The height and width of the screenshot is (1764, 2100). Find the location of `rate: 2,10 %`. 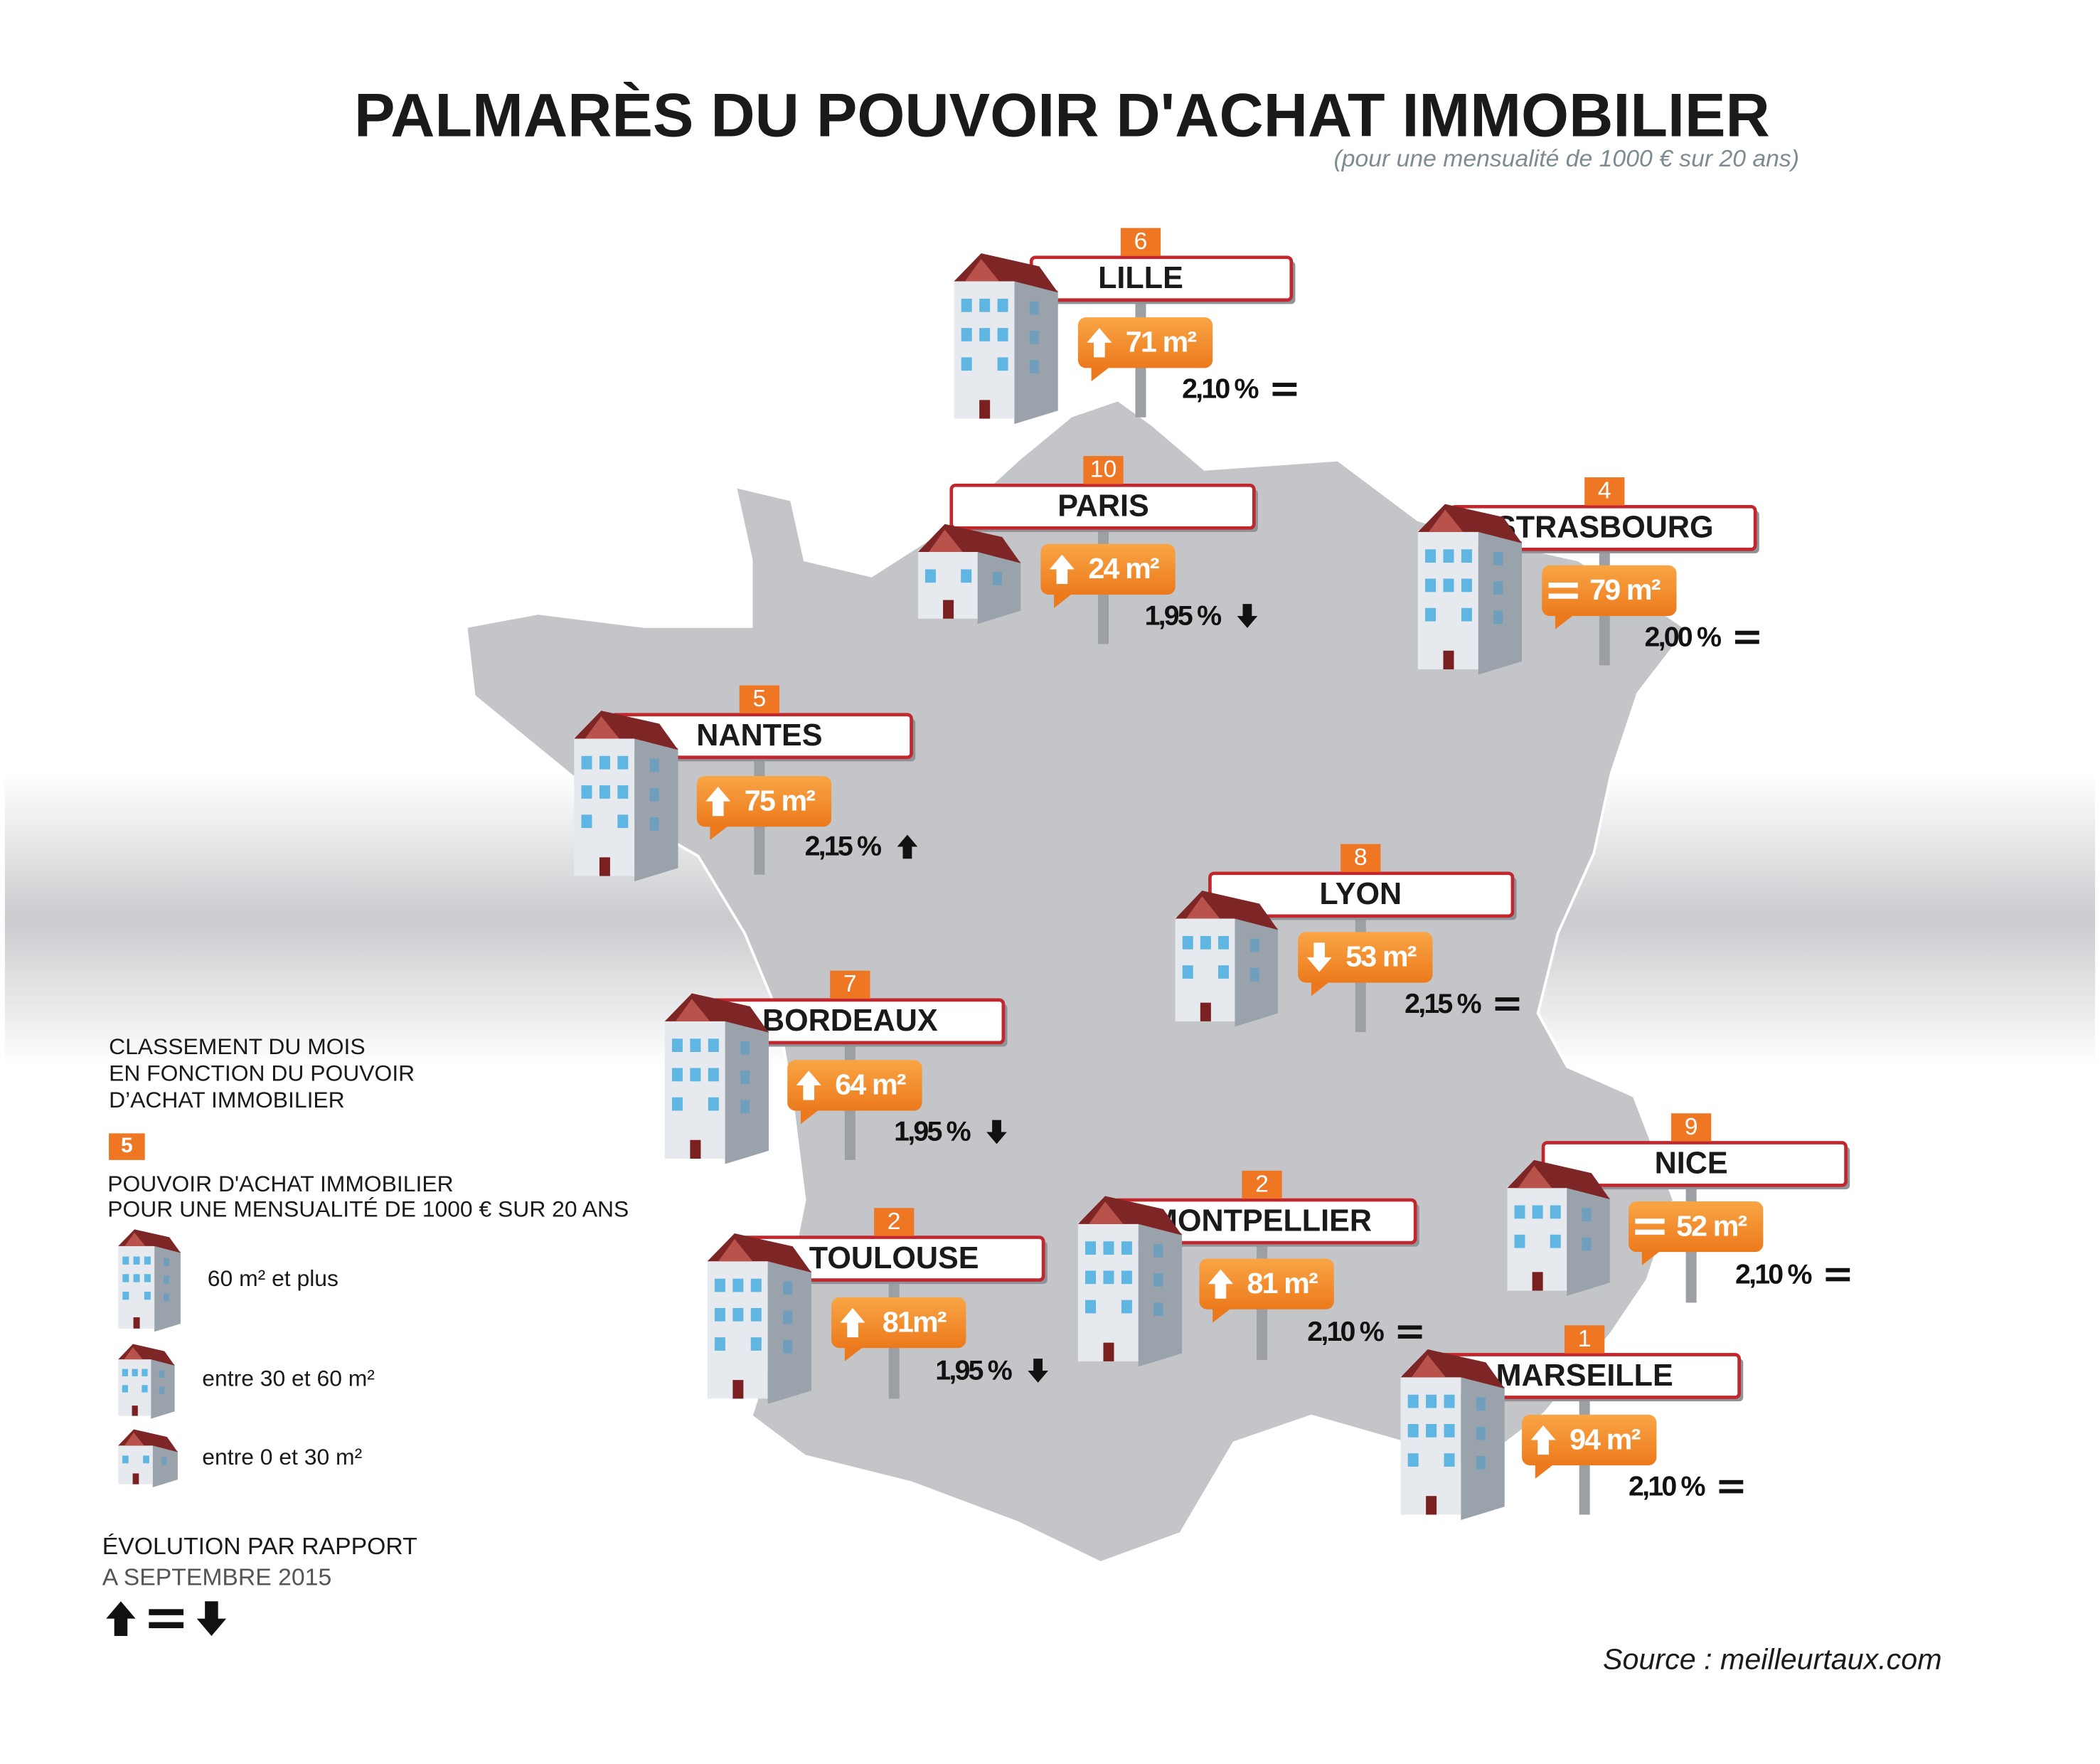

rate: 2,10 % is located at coordinates (1220, 389).